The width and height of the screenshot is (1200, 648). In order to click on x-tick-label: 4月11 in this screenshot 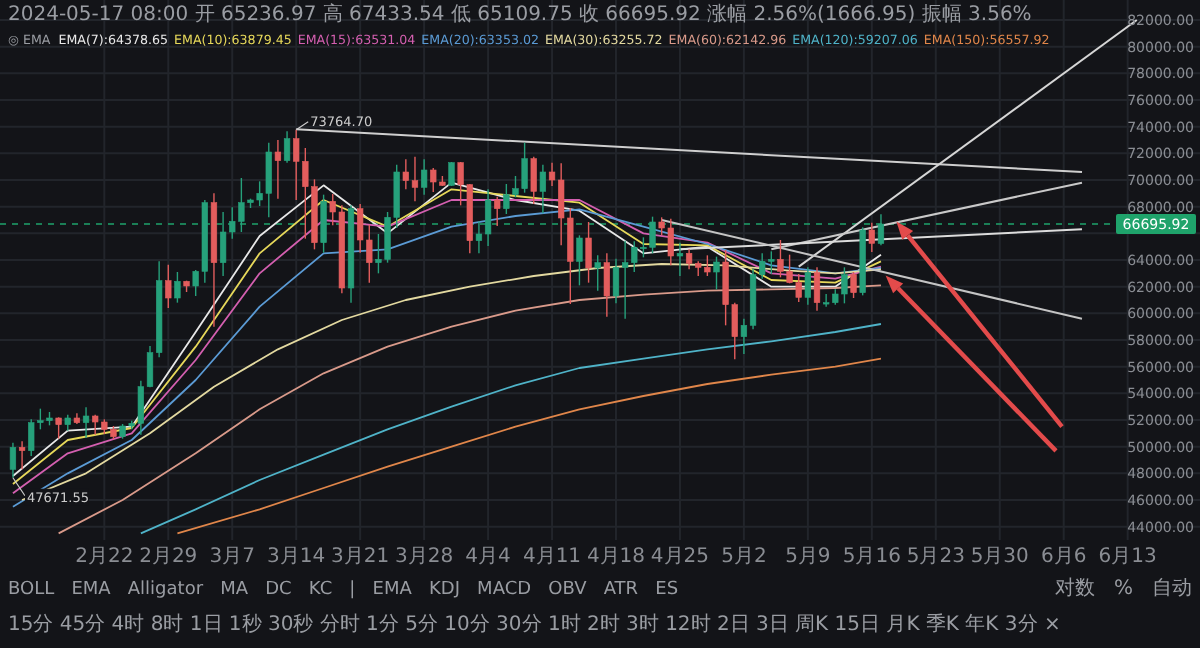, I will do `click(552, 557)`.